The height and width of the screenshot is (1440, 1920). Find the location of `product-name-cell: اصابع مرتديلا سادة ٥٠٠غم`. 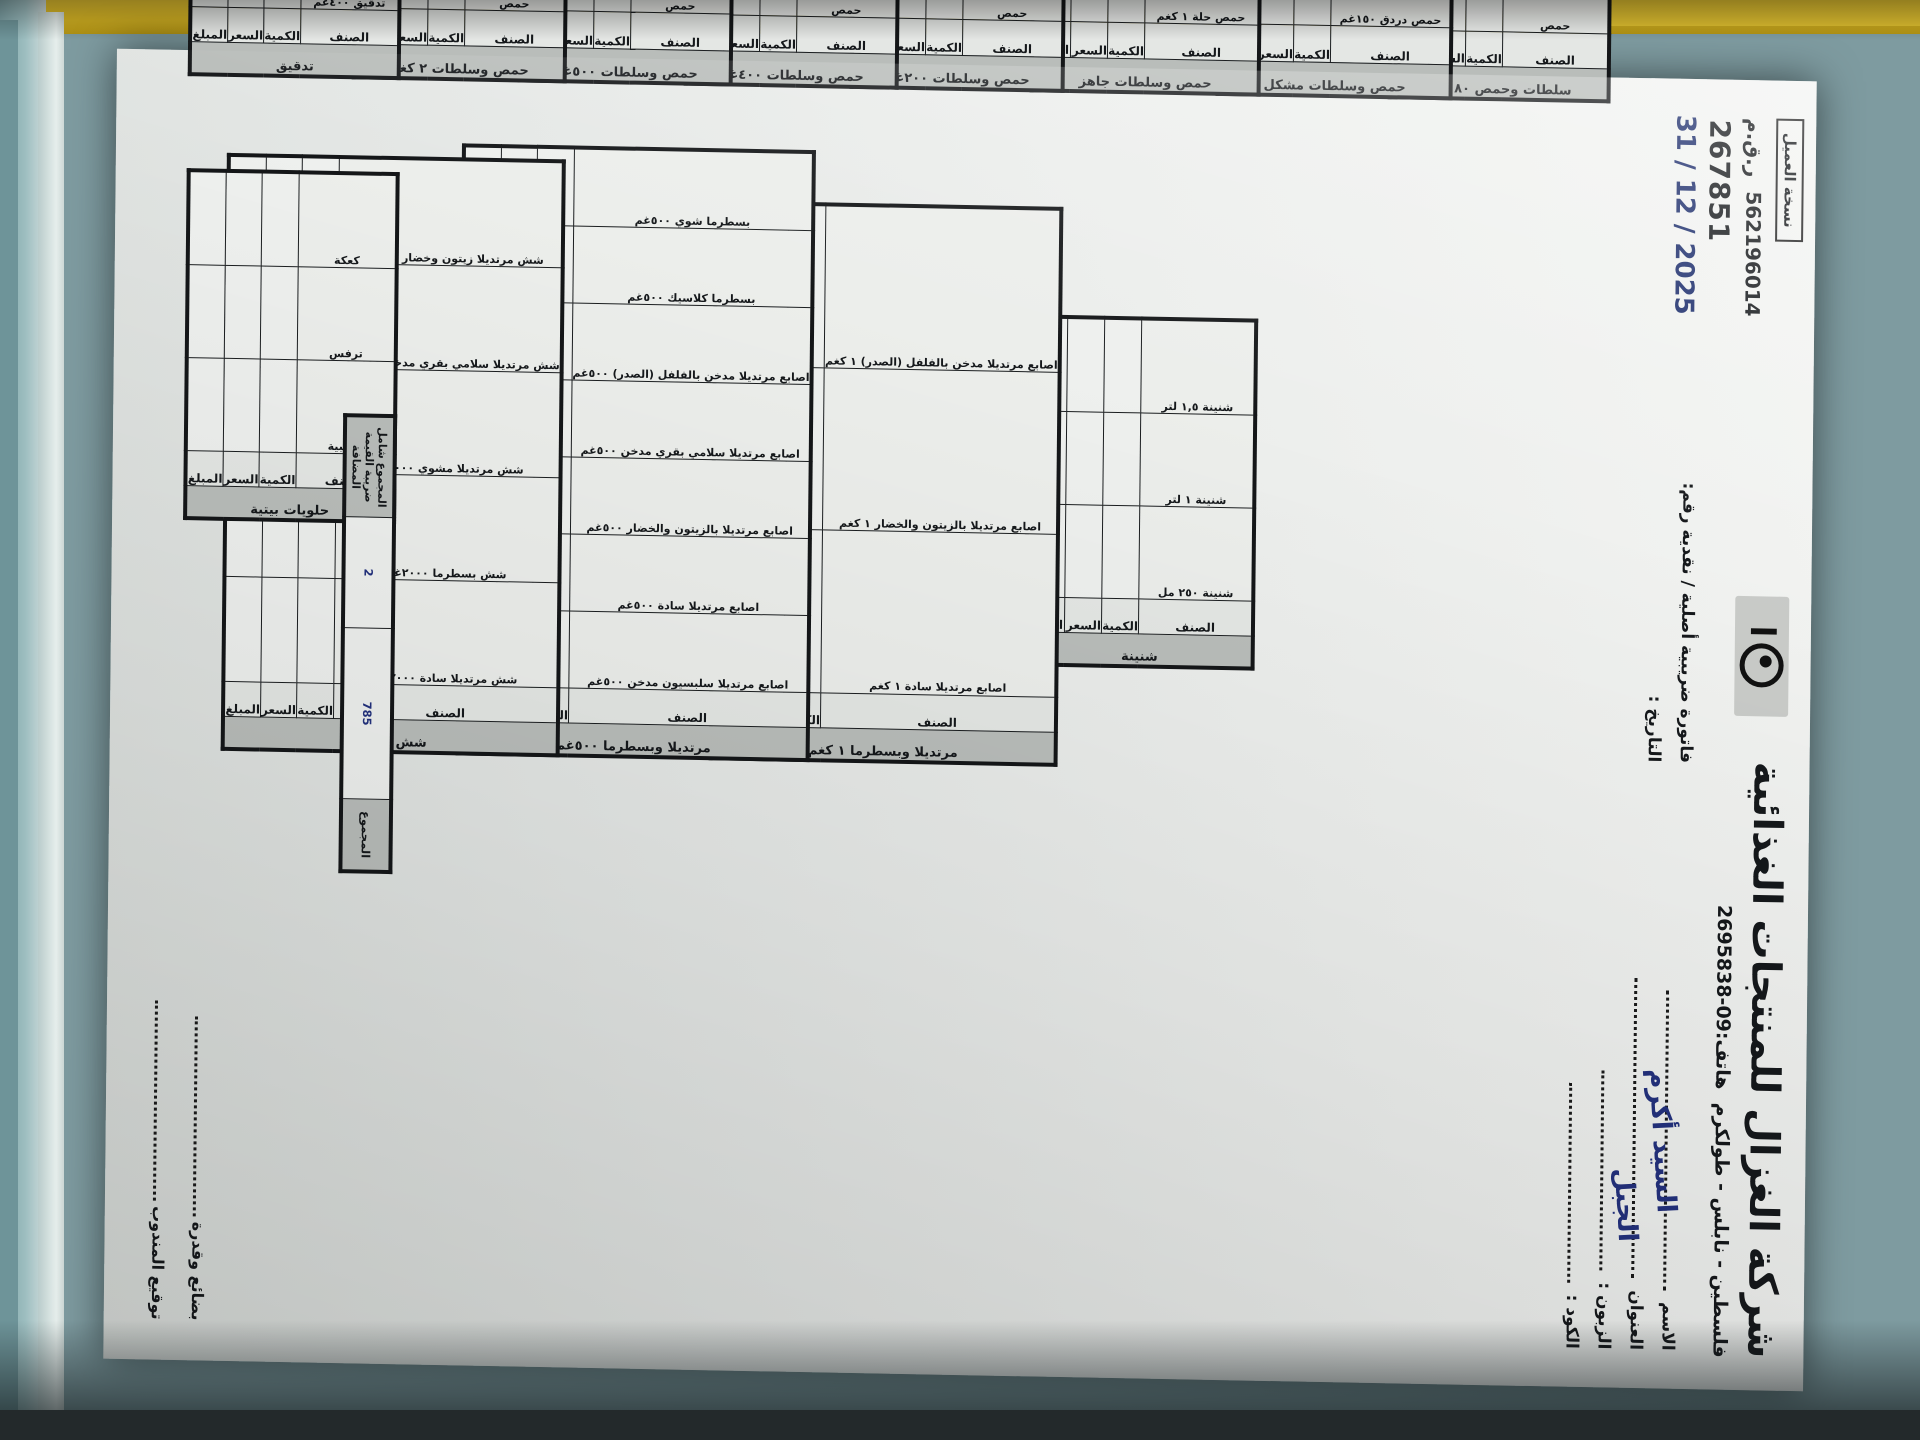

product-name-cell: اصابع مرتديلا سادة ٥٠٠غم is located at coordinates (689, 574).